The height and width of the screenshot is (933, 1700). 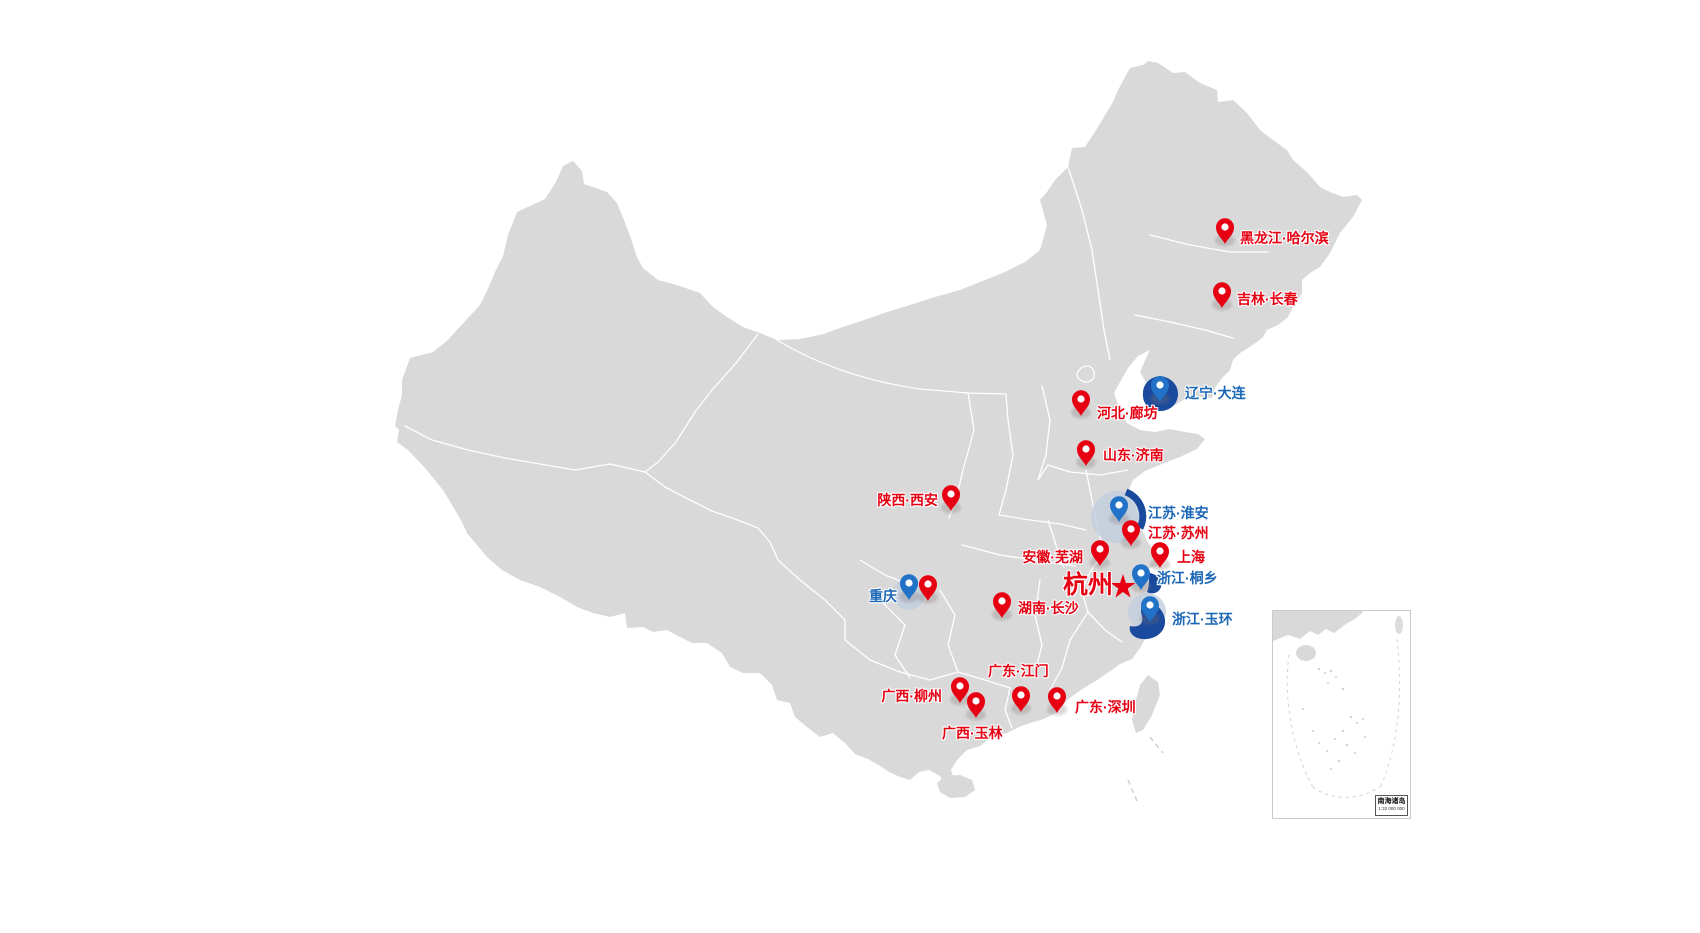 I want to click on location-pin-harbin, so click(x=1225, y=234).